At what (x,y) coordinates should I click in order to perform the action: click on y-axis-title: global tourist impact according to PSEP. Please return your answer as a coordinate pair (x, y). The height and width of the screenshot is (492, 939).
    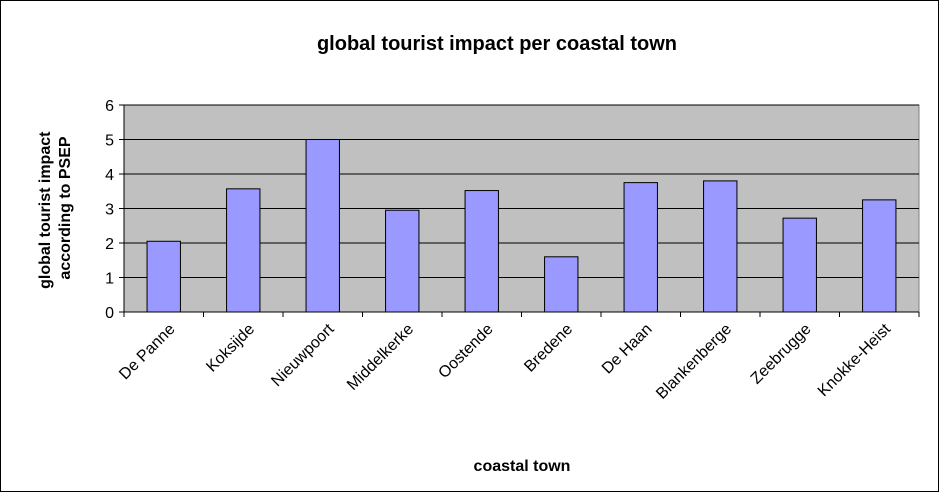
    Looking at the image, I should click on (55, 208).